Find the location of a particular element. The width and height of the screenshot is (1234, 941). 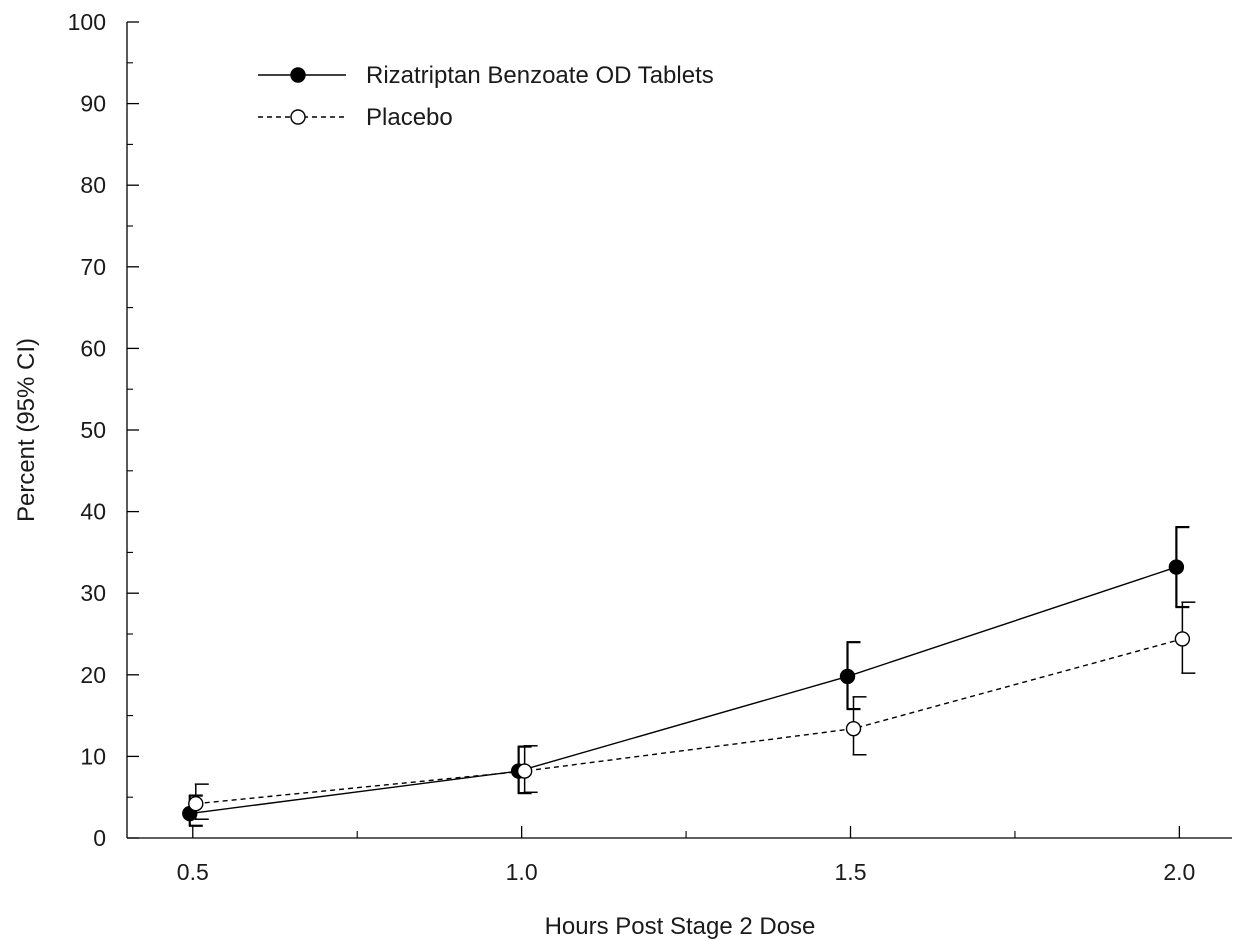

y-tick-label: 60 is located at coordinates (93, 348).